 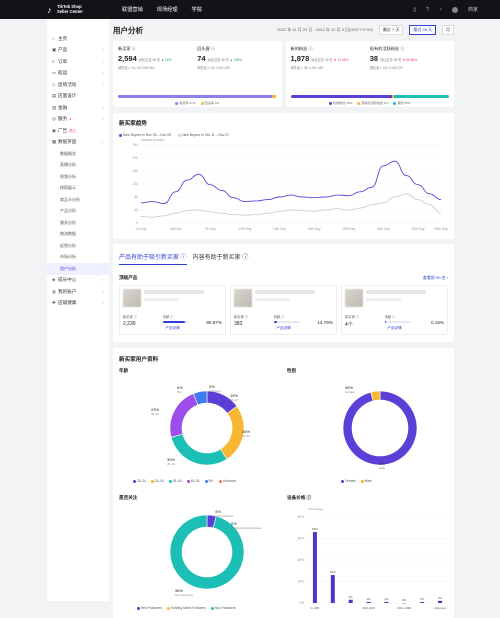 I want to click on sidebar-subitem-4: 商品卡分析, so click(x=78, y=200).